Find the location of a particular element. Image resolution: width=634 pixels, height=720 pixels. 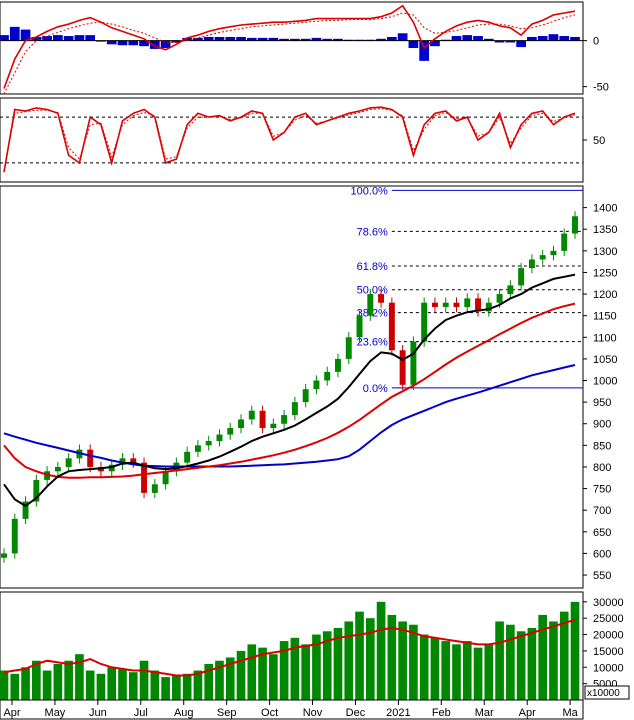

stochastic-frame is located at coordinates (292, 140).